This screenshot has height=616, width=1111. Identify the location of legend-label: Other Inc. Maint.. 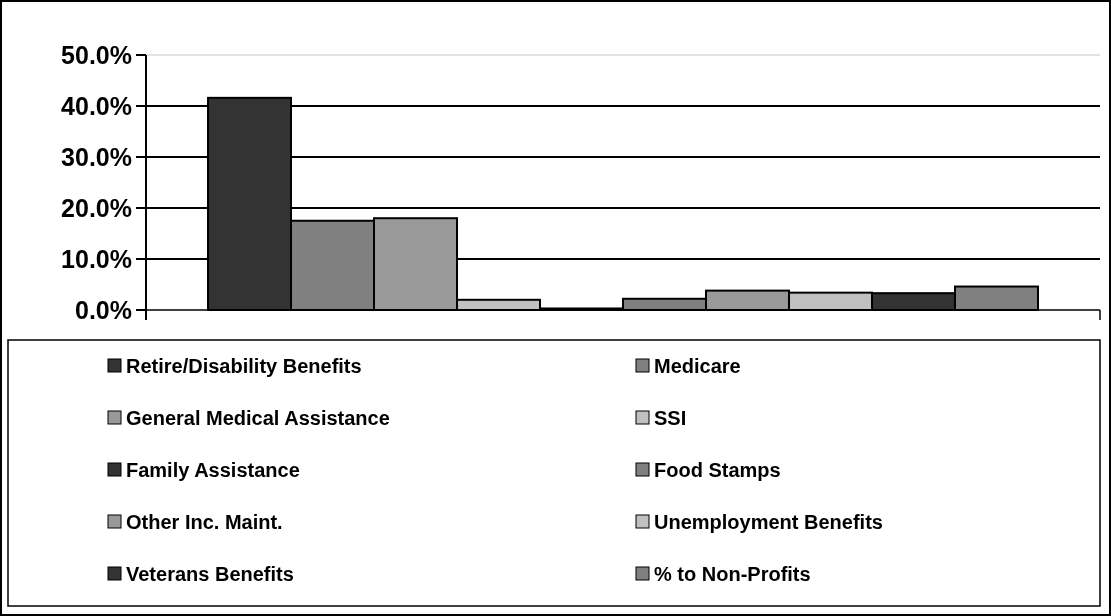
(204, 522).